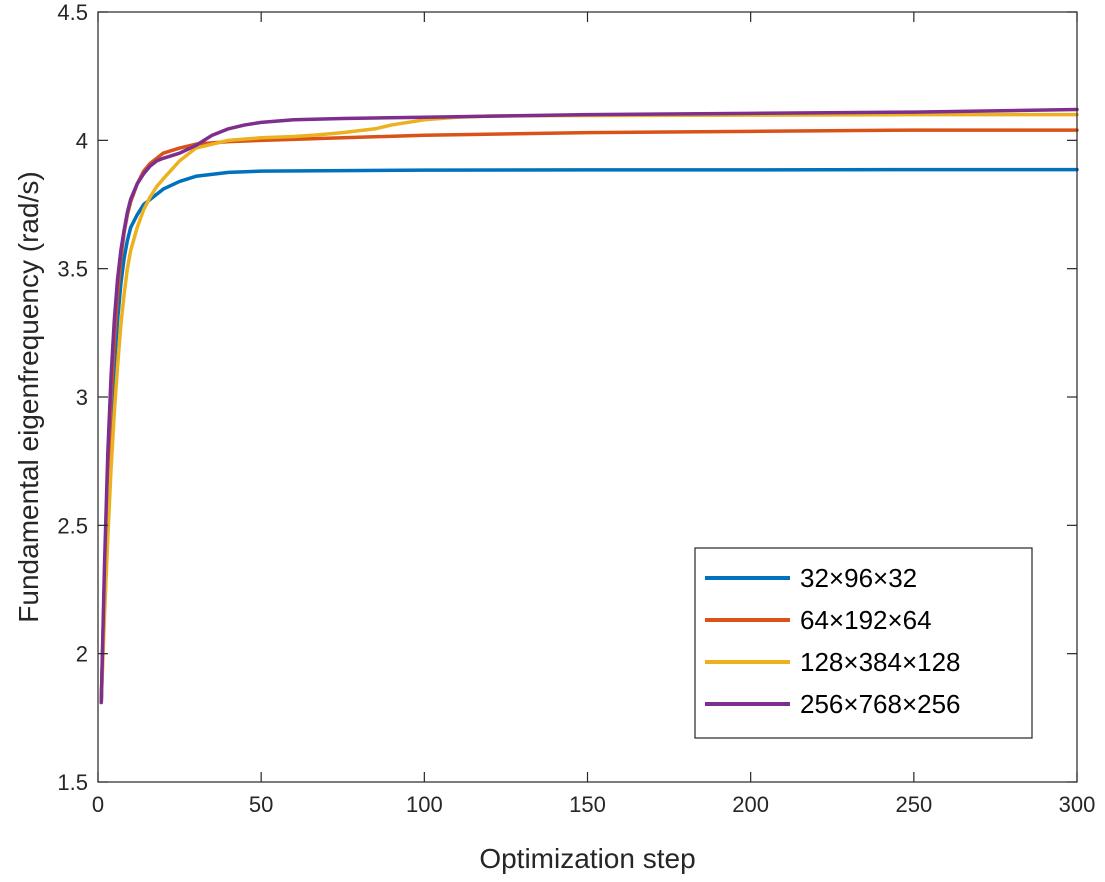  Describe the element at coordinates (424, 804) in the screenshot. I see `x-tick-label: 100` at that location.